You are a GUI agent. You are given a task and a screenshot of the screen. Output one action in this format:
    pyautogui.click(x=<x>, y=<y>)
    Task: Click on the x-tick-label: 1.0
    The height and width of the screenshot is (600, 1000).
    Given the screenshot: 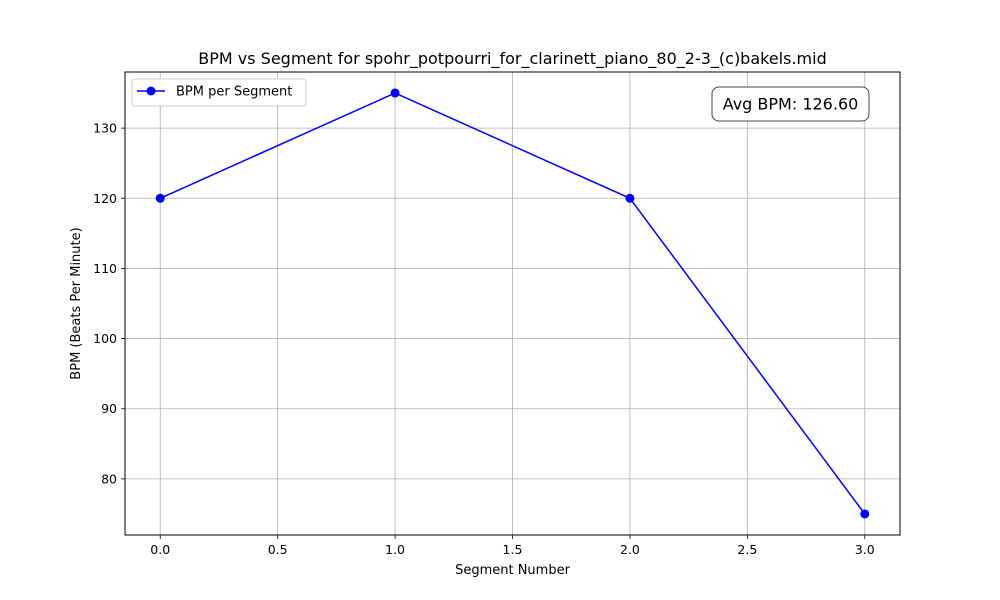 What is the action you would take?
    pyautogui.click(x=395, y=549)
    